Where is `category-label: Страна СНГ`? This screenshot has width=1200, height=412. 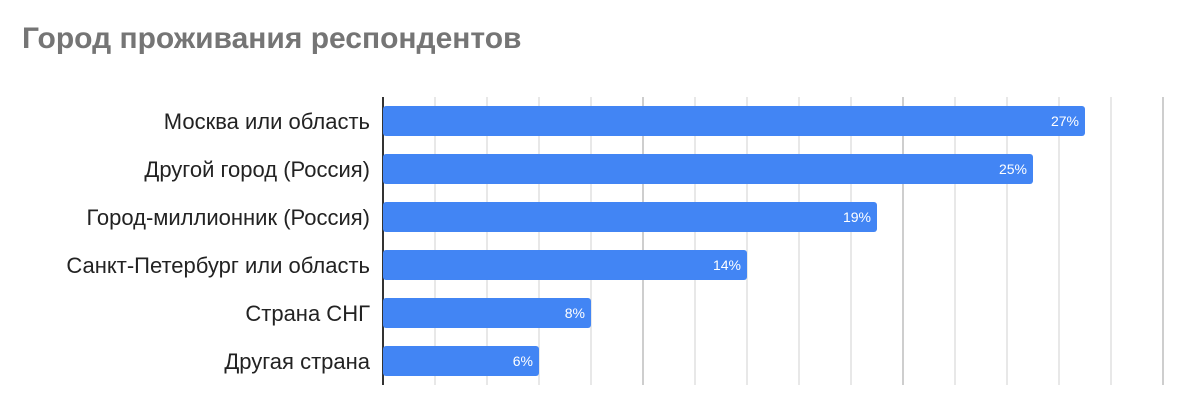
category-label: Страна СНГ is located at coordinates (307, 313).